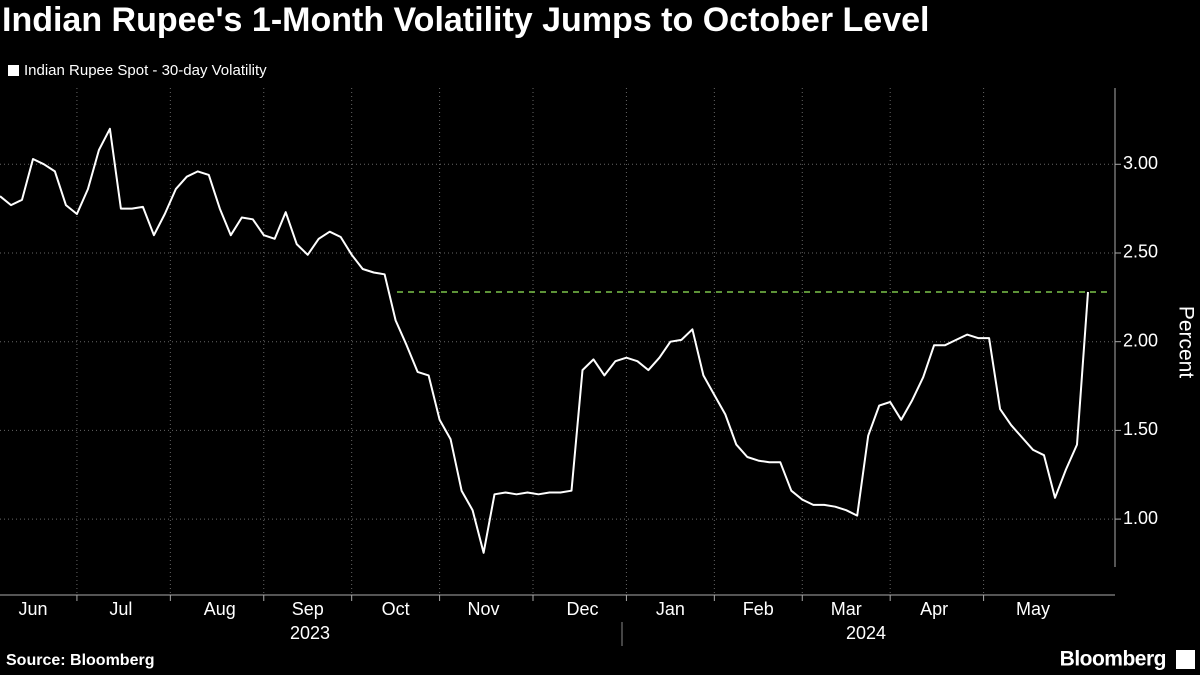 This screenshot has height=675, width=1200. Describe the element at coordinates (1140, 340) in the screenshot. I see `y-tick-label: 2.00` at that location.